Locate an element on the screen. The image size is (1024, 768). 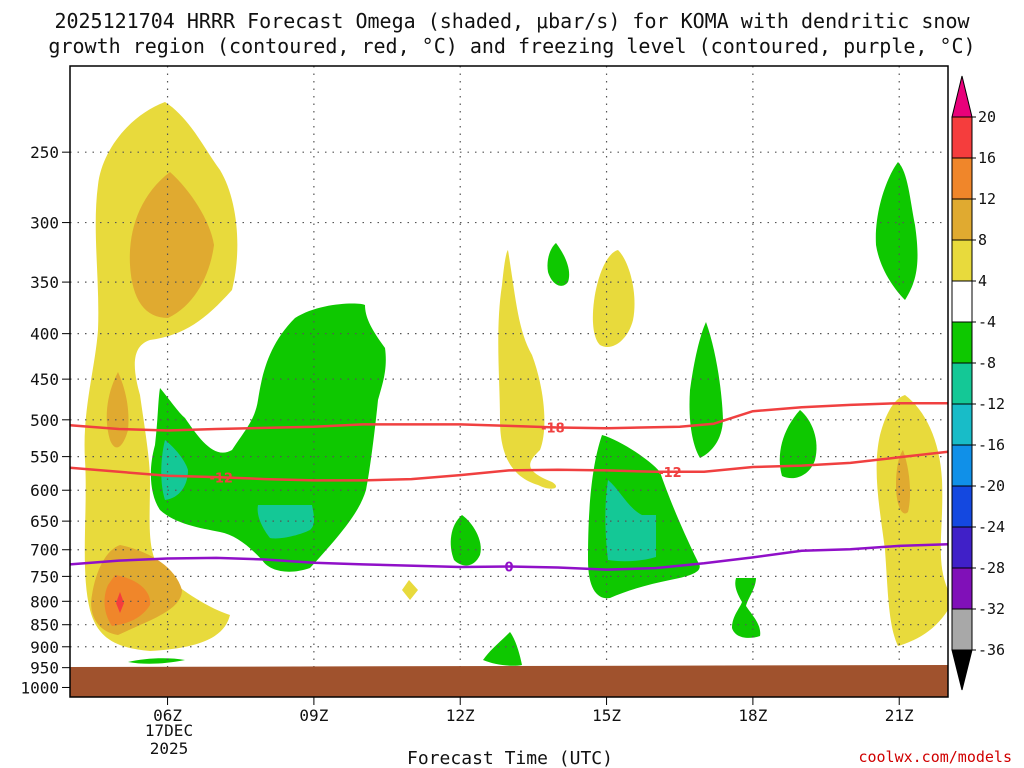
y-tick-label-400: 400 is located at coordinates (44, 334).